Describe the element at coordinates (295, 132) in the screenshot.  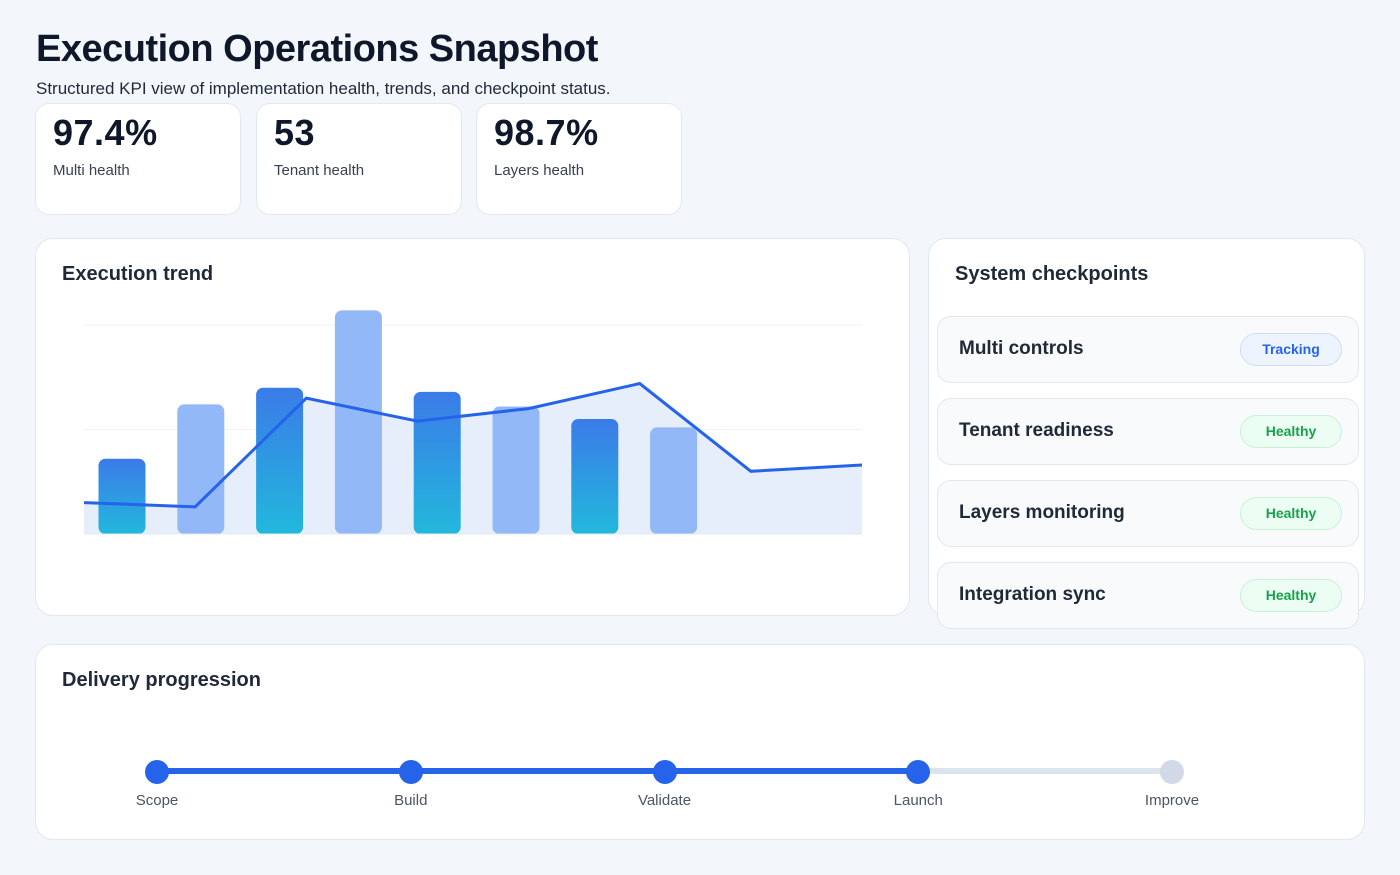
I see `kpi-value: 53` at that location.